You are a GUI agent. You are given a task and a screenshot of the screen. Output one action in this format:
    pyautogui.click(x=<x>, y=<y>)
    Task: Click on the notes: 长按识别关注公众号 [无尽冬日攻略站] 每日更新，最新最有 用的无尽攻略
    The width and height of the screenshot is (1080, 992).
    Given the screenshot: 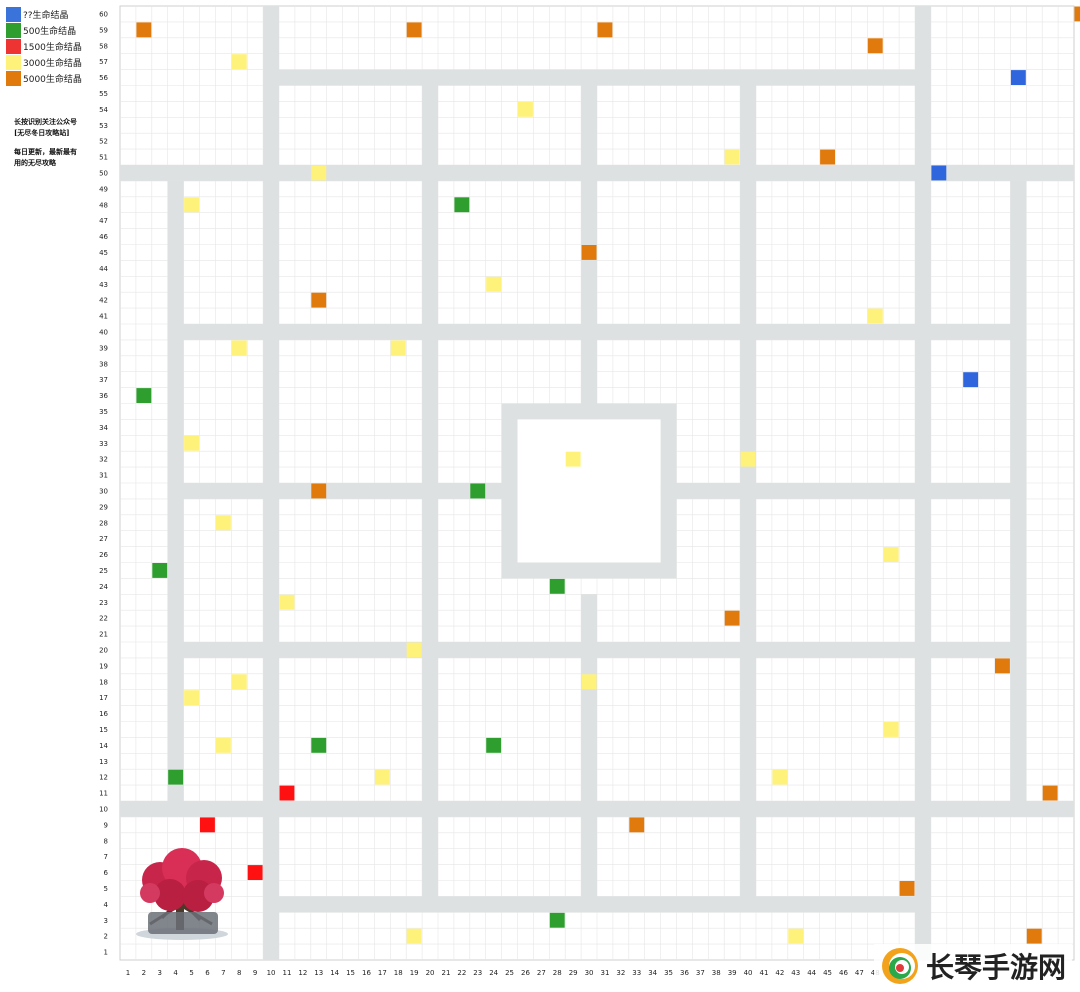 What is the action you would take?
    pyautogui.click(x=59, y=146)
    